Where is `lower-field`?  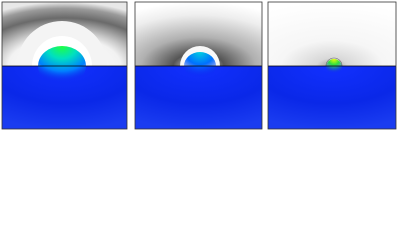
lower-field is located at coordinates (332, 97).